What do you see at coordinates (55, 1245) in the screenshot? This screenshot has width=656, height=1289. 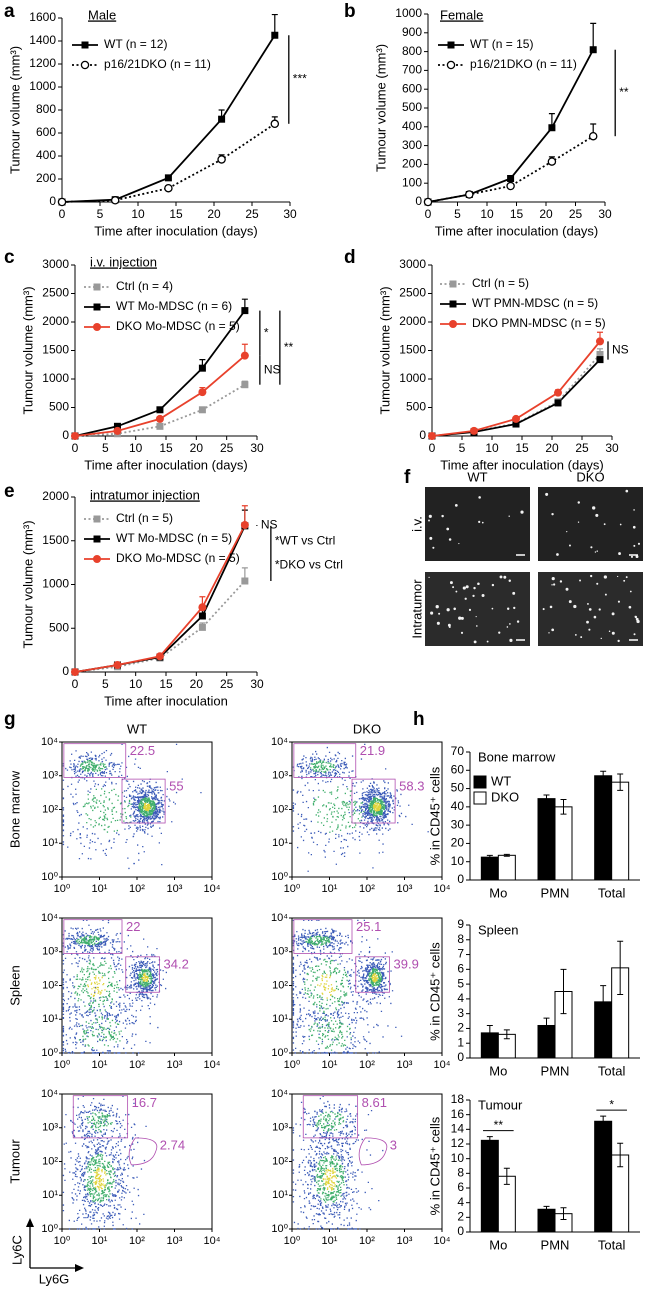 I see `arrow-heads` at bounding box center [55, 1245].